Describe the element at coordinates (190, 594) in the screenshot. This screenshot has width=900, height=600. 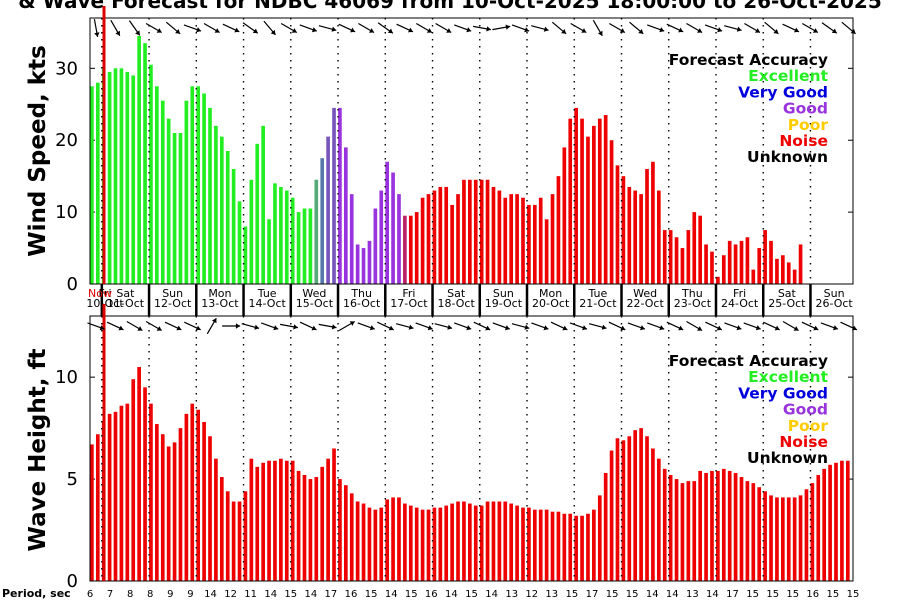
I see `period-tick-label: 9` at that location.